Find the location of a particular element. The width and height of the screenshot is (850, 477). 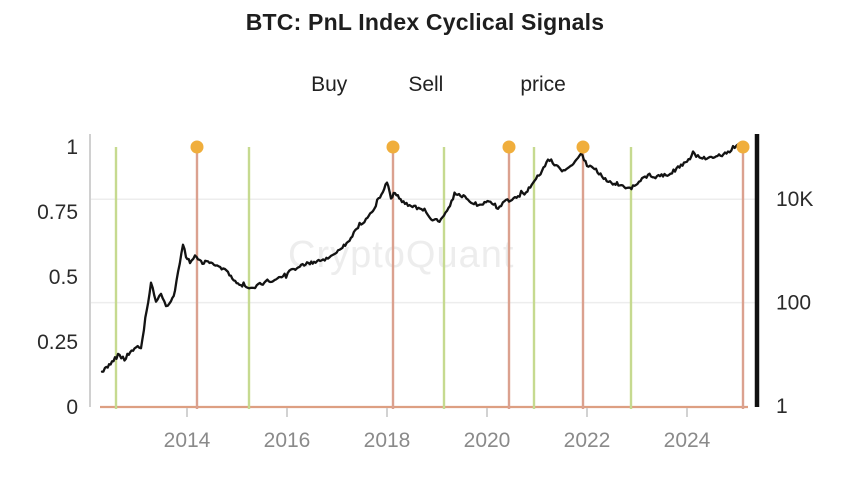

left-axis-label: 0.75 is located at coordinates (57, 212).